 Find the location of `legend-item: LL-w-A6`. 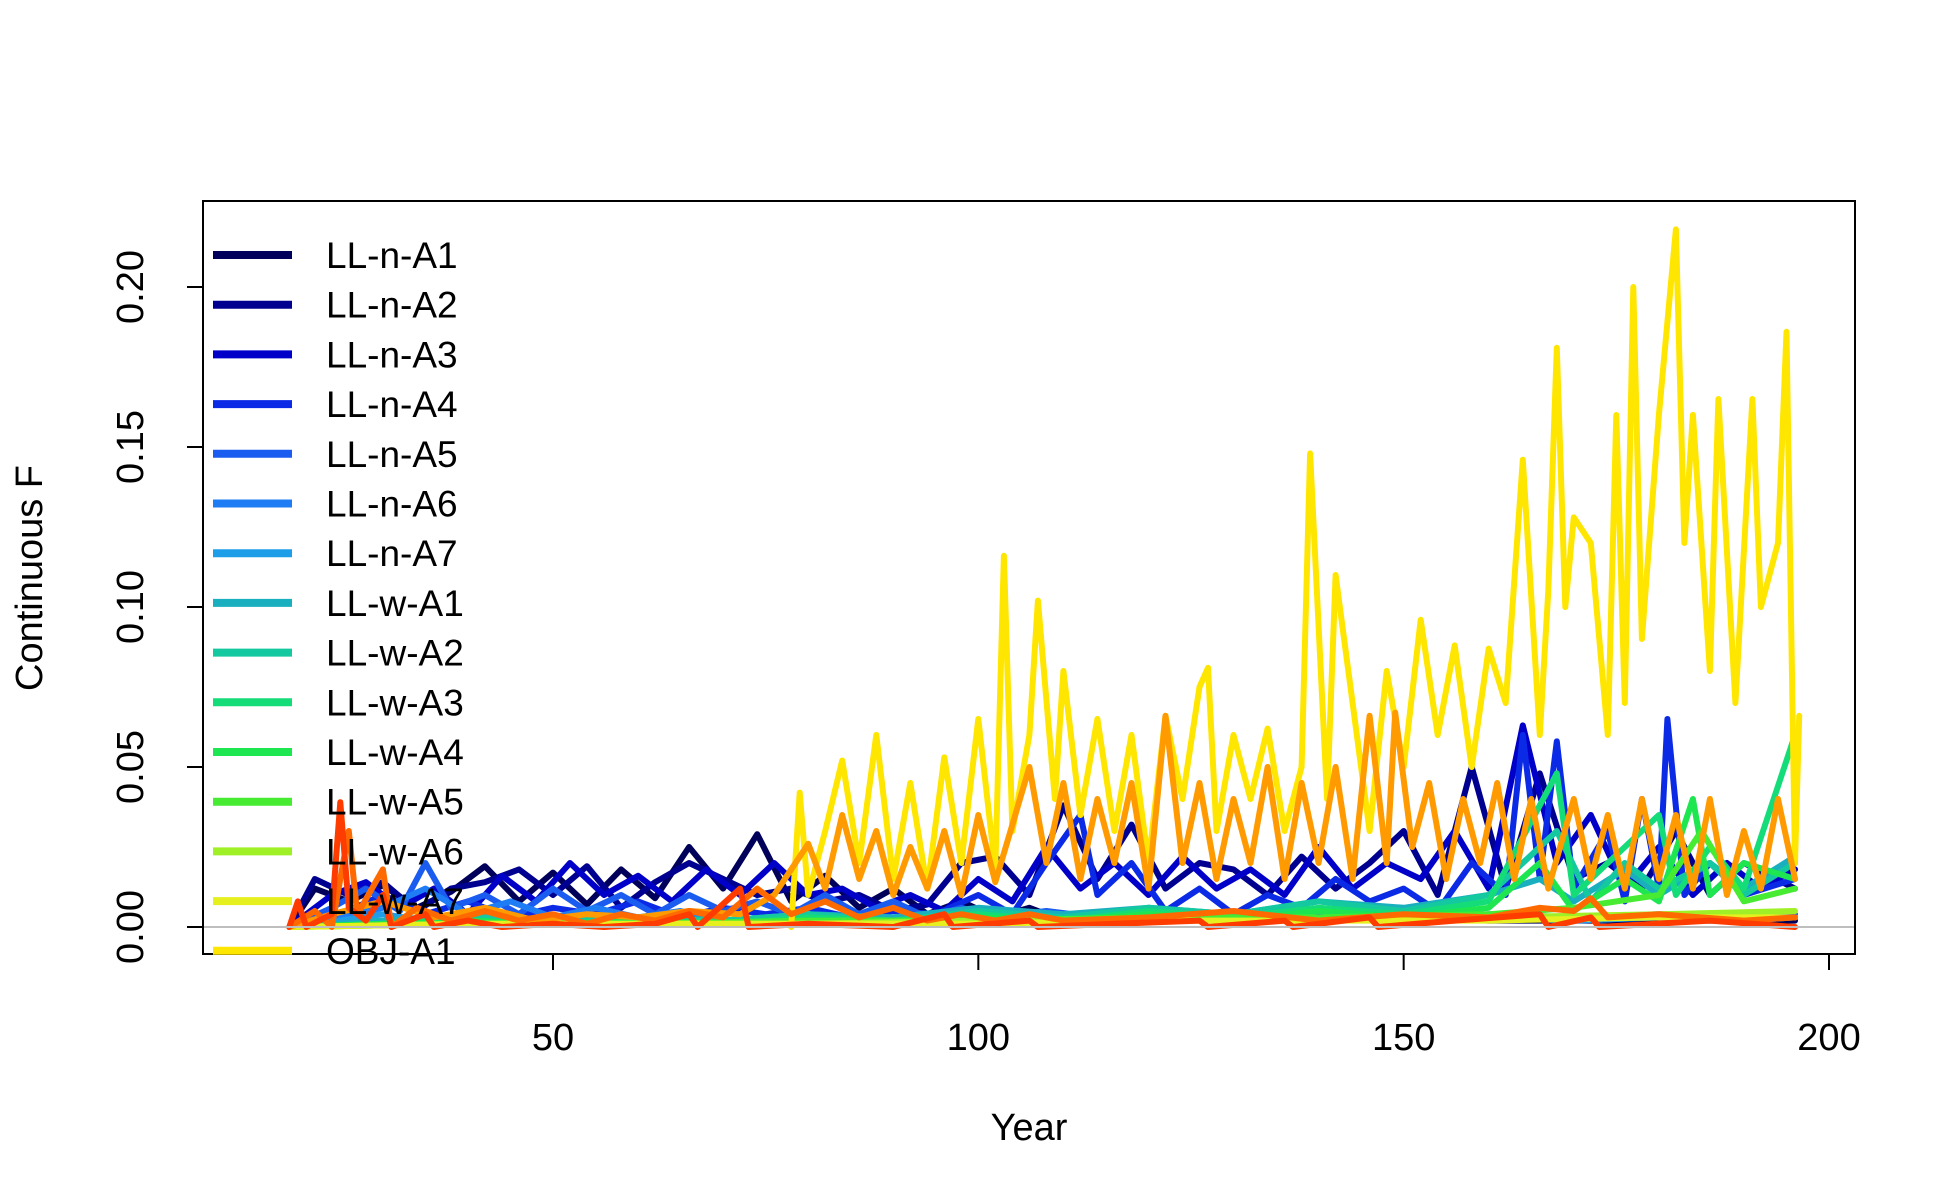

legend-item: LL-w-A6 is located at coordinates (338, 851).